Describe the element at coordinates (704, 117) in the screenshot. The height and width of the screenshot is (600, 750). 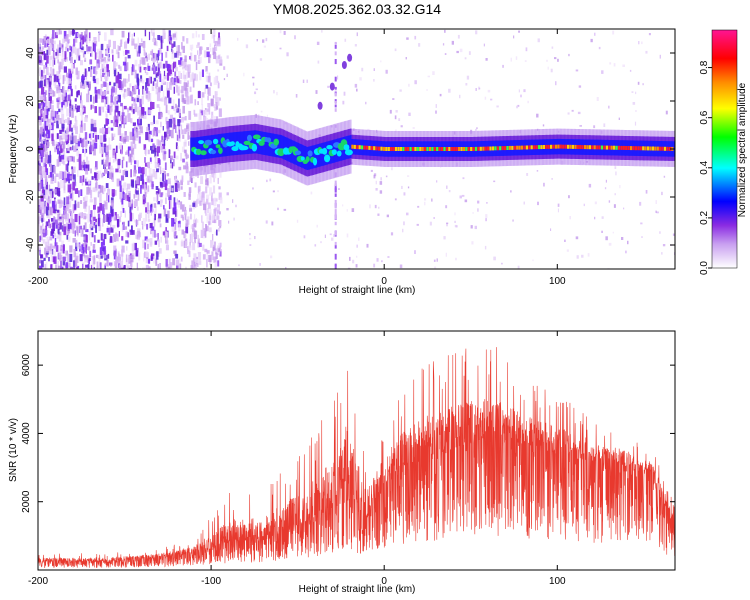
I see `colorbar-tick-label: 0.6` at that location.